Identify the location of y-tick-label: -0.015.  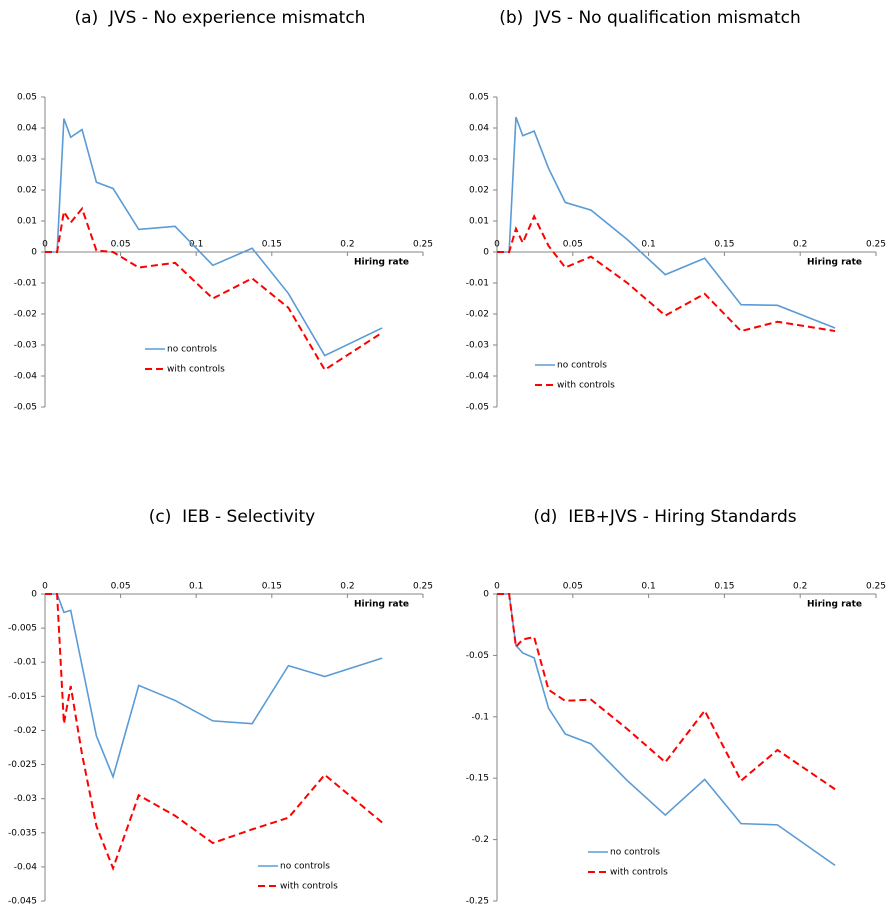
(22, 697).